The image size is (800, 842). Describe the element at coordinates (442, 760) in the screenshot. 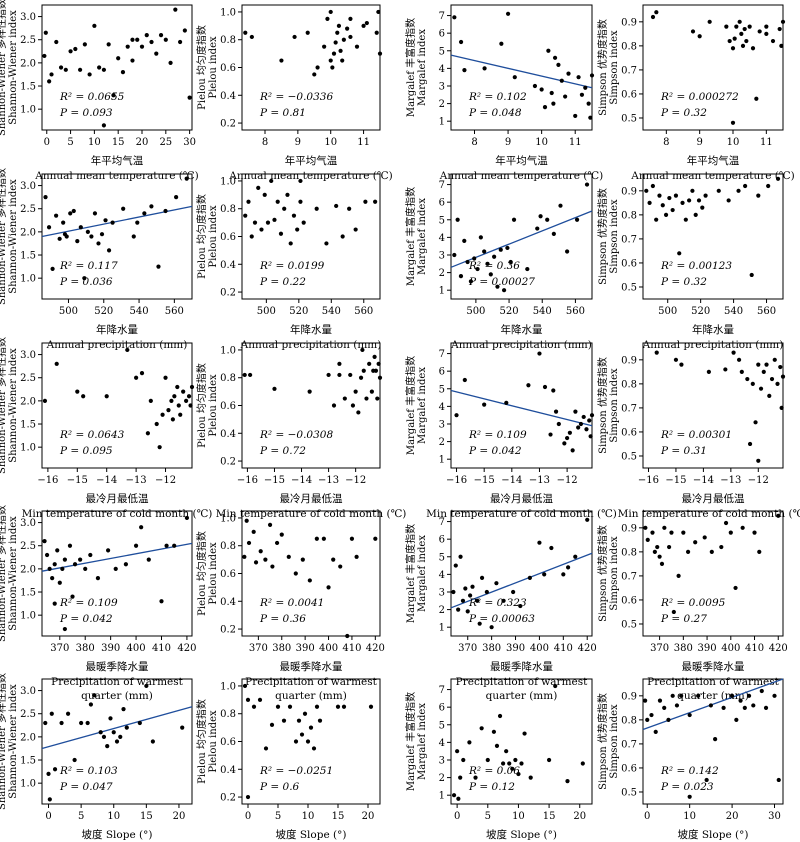

I see `y-tick-label: 3` at that location.